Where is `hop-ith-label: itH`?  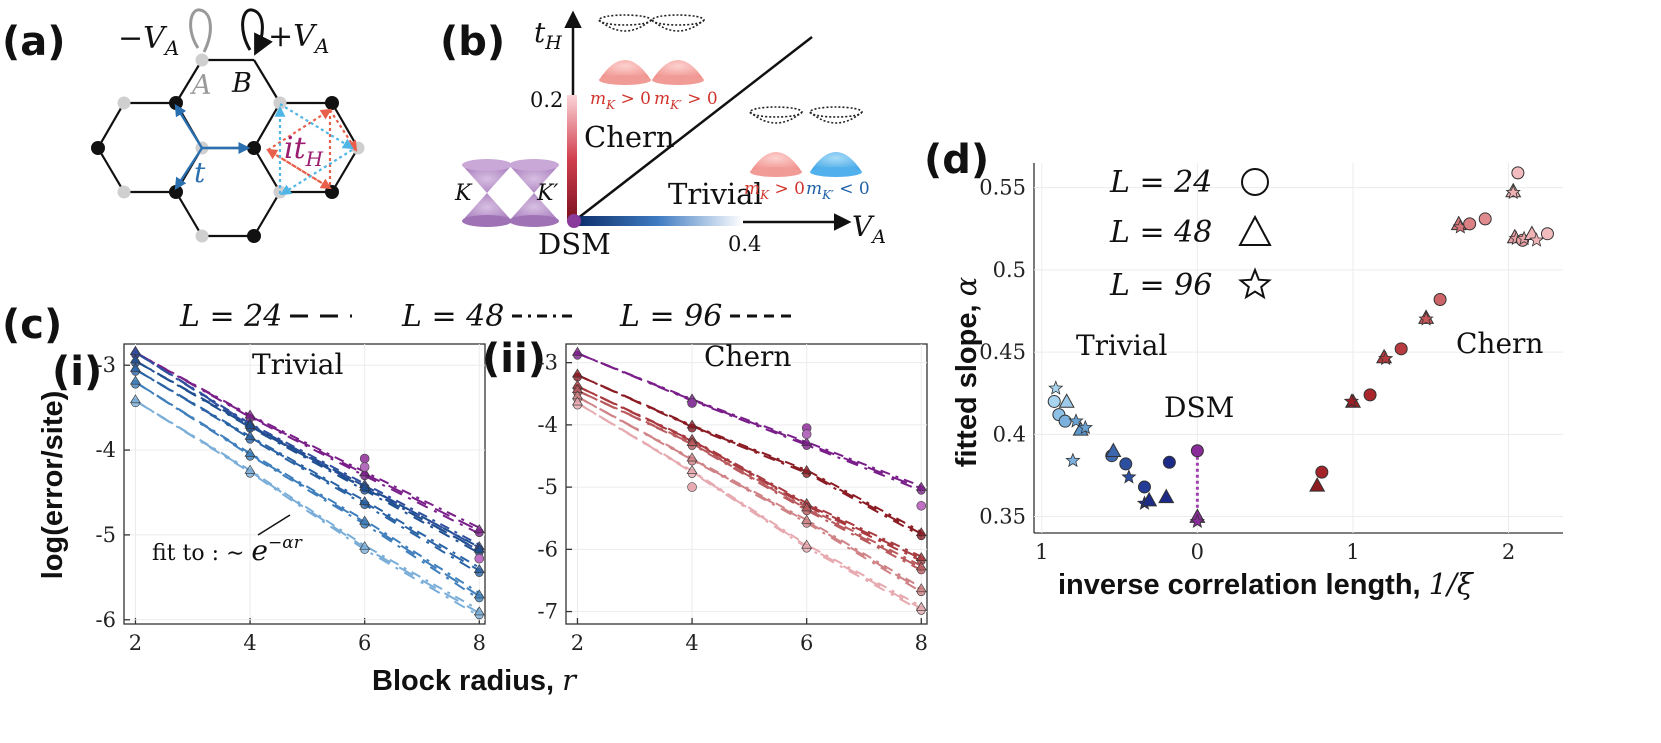 hop-ith-label: itH is located at coordinates (304, 151).